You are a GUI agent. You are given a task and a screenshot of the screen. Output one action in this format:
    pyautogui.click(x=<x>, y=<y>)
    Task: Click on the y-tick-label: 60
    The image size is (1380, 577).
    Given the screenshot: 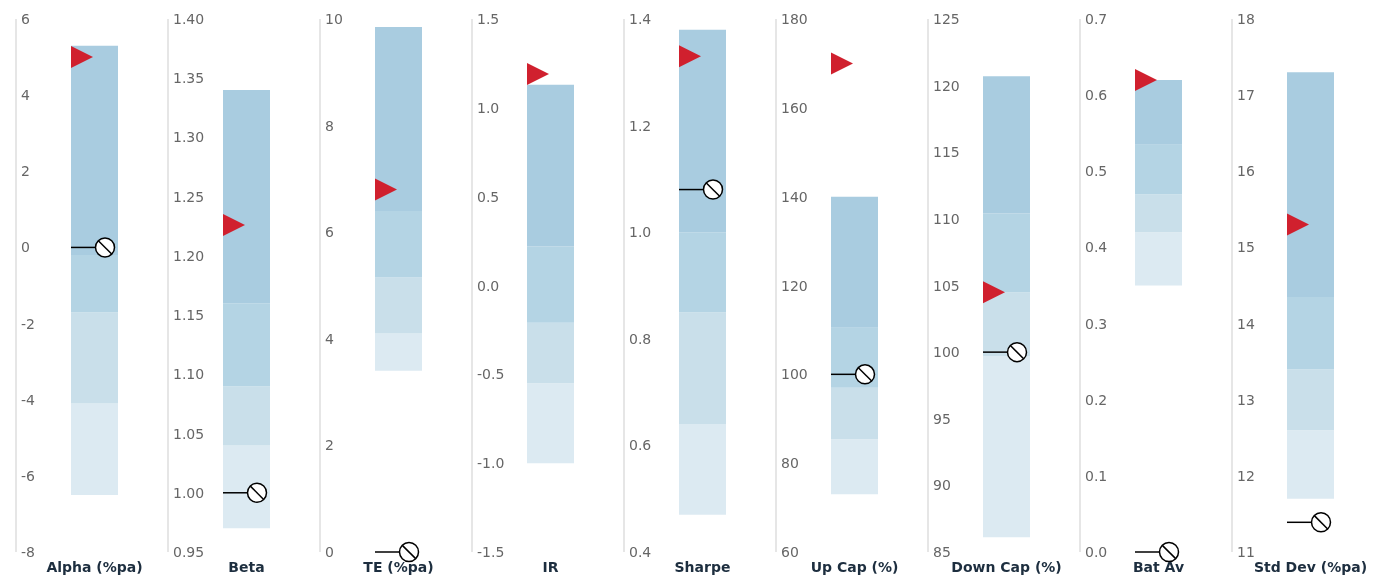 What is the action you would take?
    pyautogui.click(x=790, y=552)
    